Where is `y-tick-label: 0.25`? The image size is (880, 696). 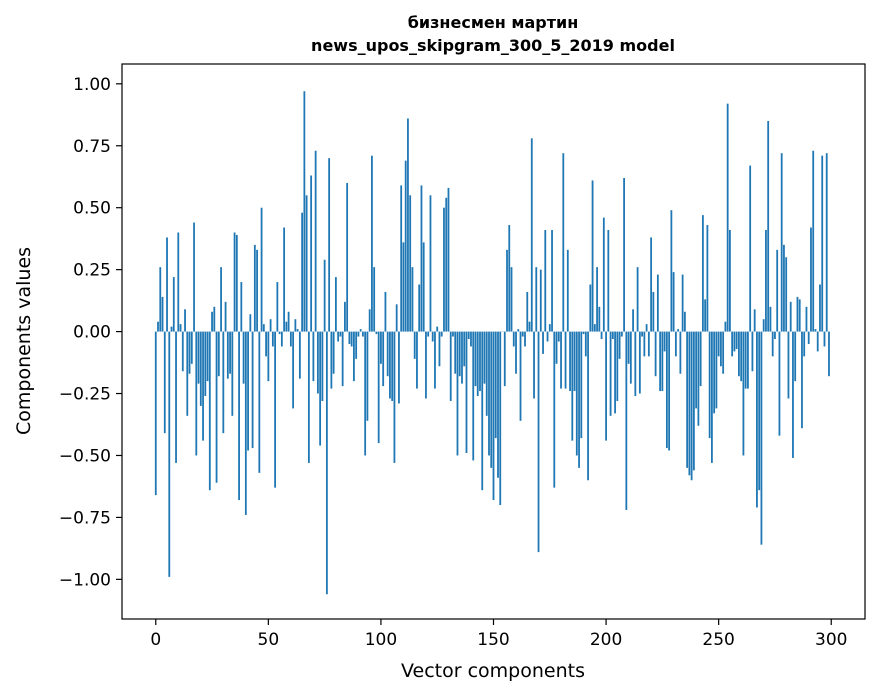 y-tick-label: 0.25 is located at coordinates (92, 271).